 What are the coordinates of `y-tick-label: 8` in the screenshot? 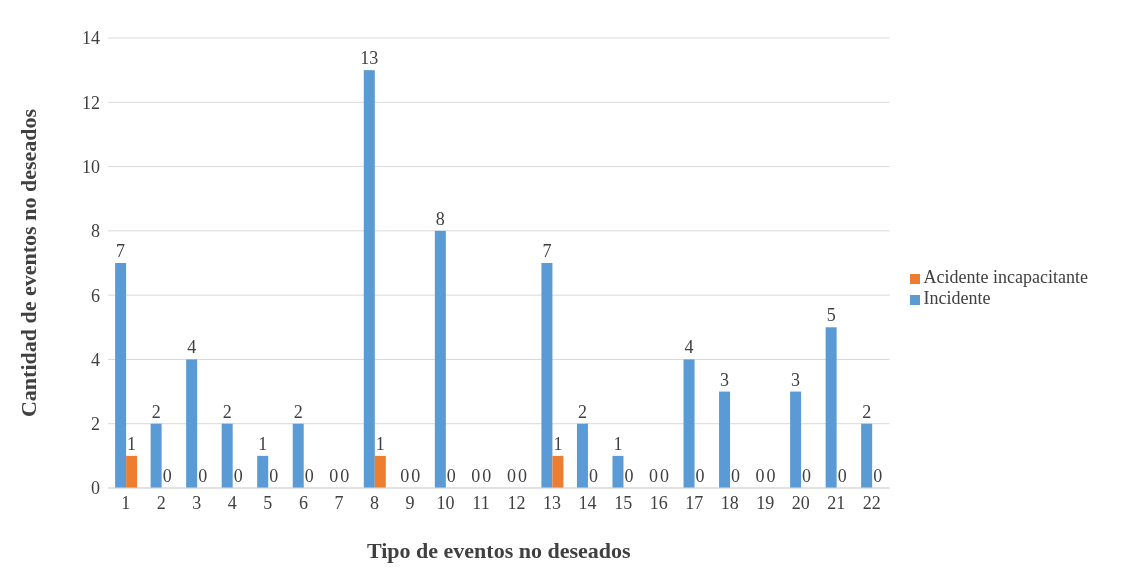 It's located at (95, 231).